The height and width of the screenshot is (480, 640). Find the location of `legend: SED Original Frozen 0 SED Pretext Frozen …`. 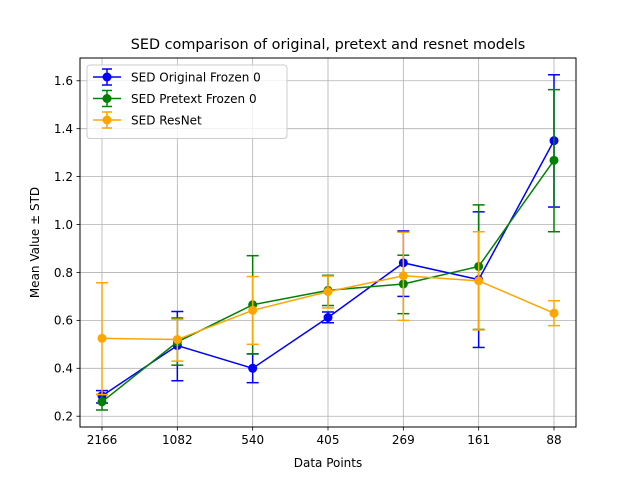

legend: SED Original Frozen 0 SED Pretext Frozen … is located at coordinates (187, 101).